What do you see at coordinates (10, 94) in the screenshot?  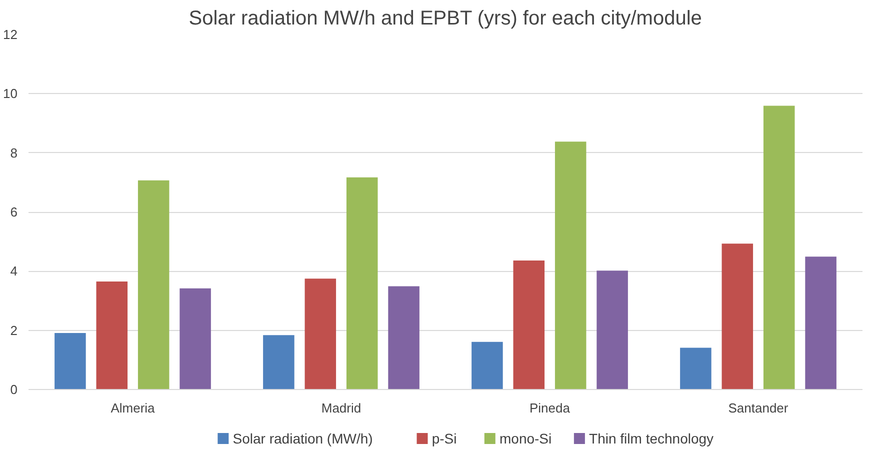 I see `y-tick-label: 10` at bounding box center [10, 94].